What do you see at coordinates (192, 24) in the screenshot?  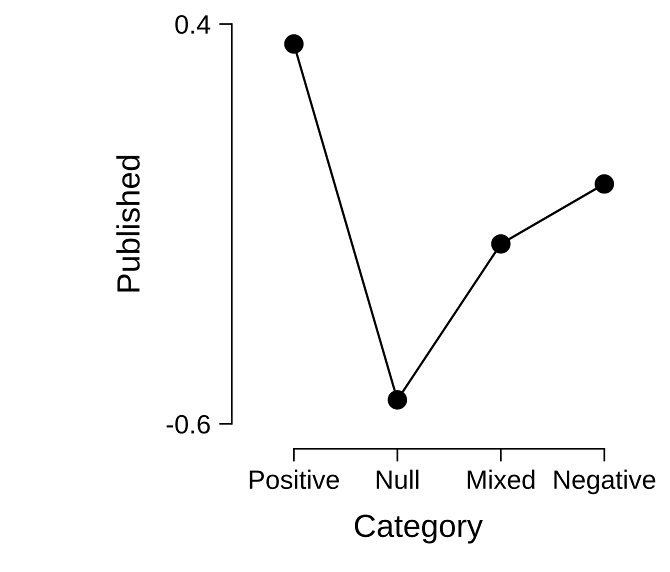 I see `y-tick-label: 0.4` at bounding box center [192, 24].